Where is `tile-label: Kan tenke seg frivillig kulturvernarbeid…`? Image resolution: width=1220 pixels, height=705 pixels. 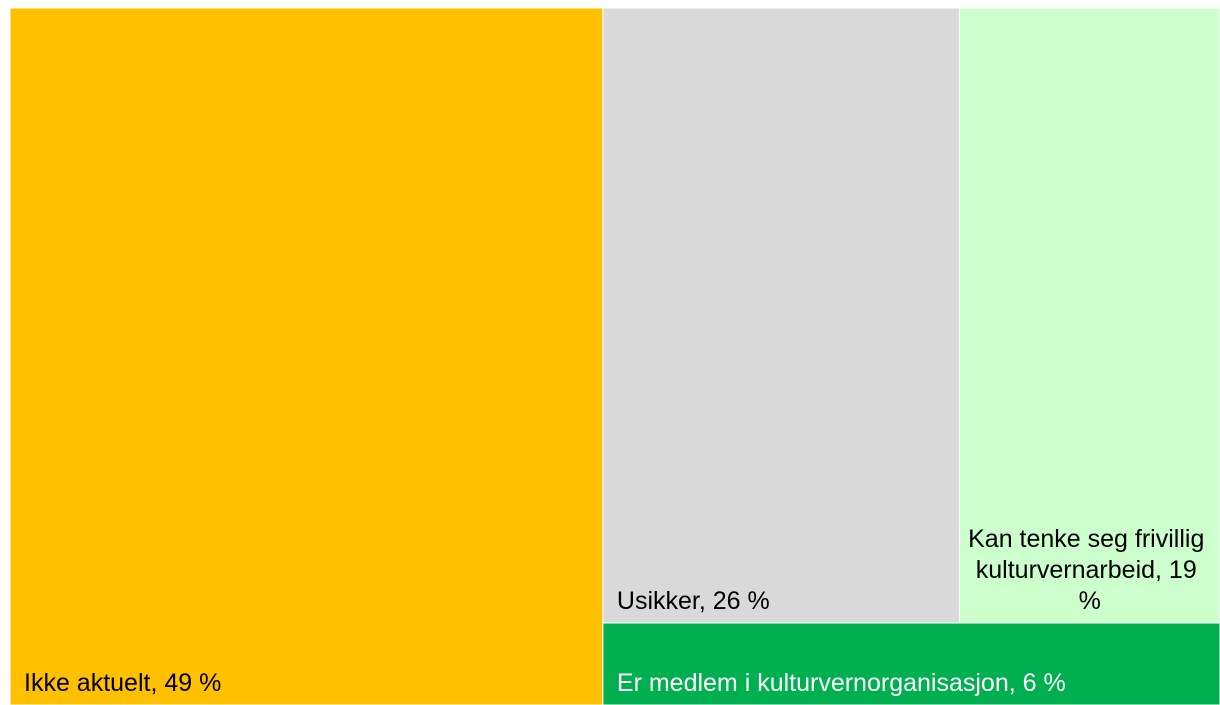
tile-label: Kan tenke seg frivillig kulturvernarbeid… is located at coordinates (1089, 570).